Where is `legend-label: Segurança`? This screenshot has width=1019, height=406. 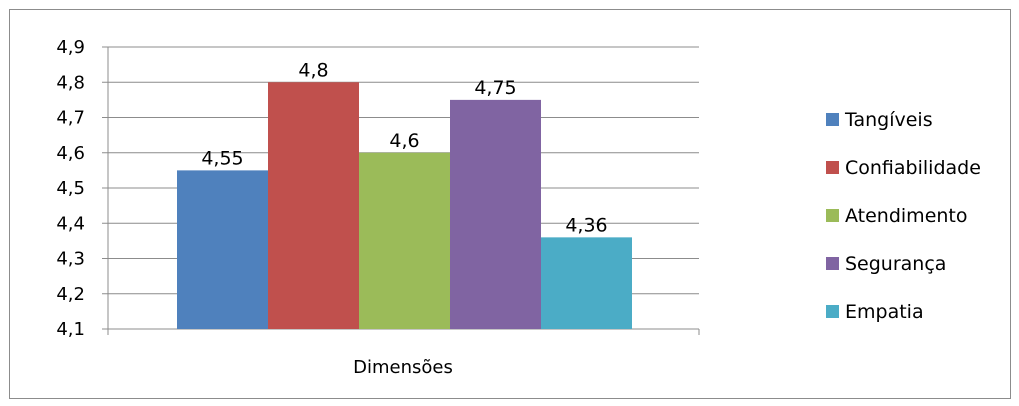 legend-label: Segurança is located at coordinates (895, 264).